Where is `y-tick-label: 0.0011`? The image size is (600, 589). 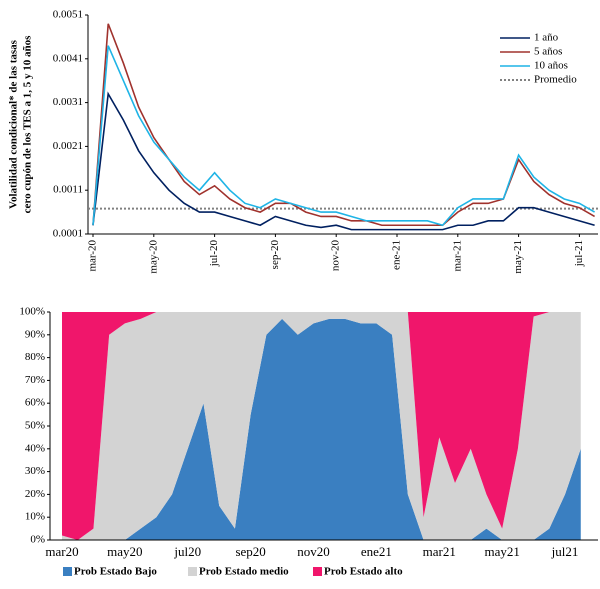
y-tick-label: 0.0011 is located at coordinates (68, 190).